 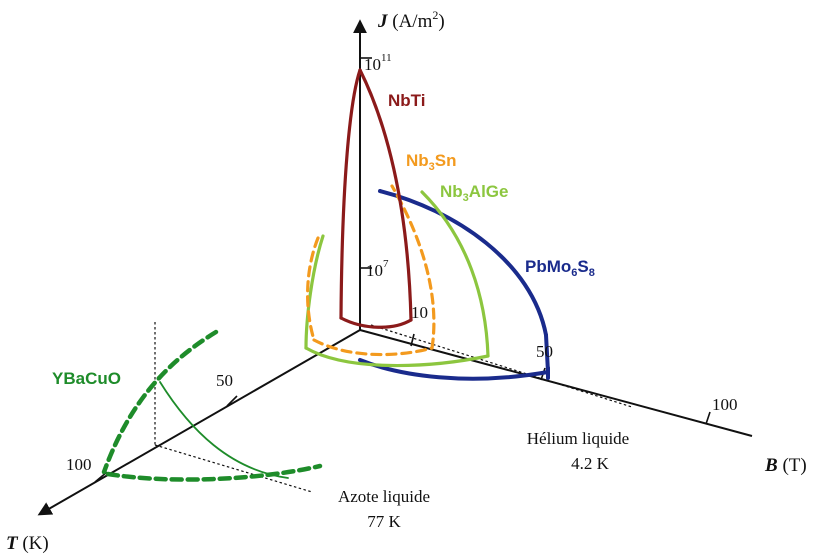 I want to click on pbmo6s8-curve-jb, so click(x=463, y=263).